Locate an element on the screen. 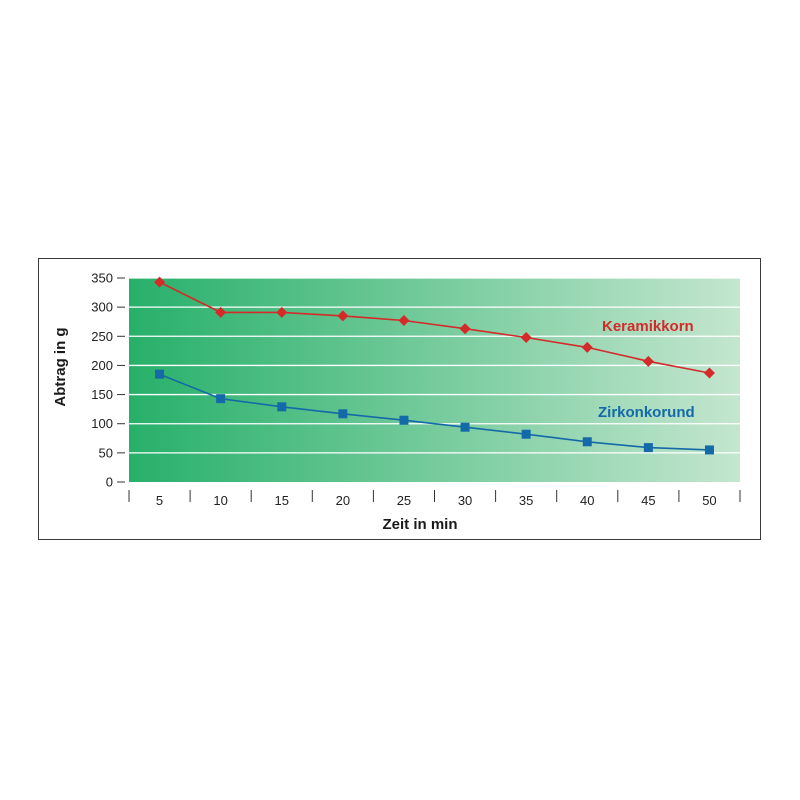  y-tick-label: 50 is located at coordinates (106, 452).